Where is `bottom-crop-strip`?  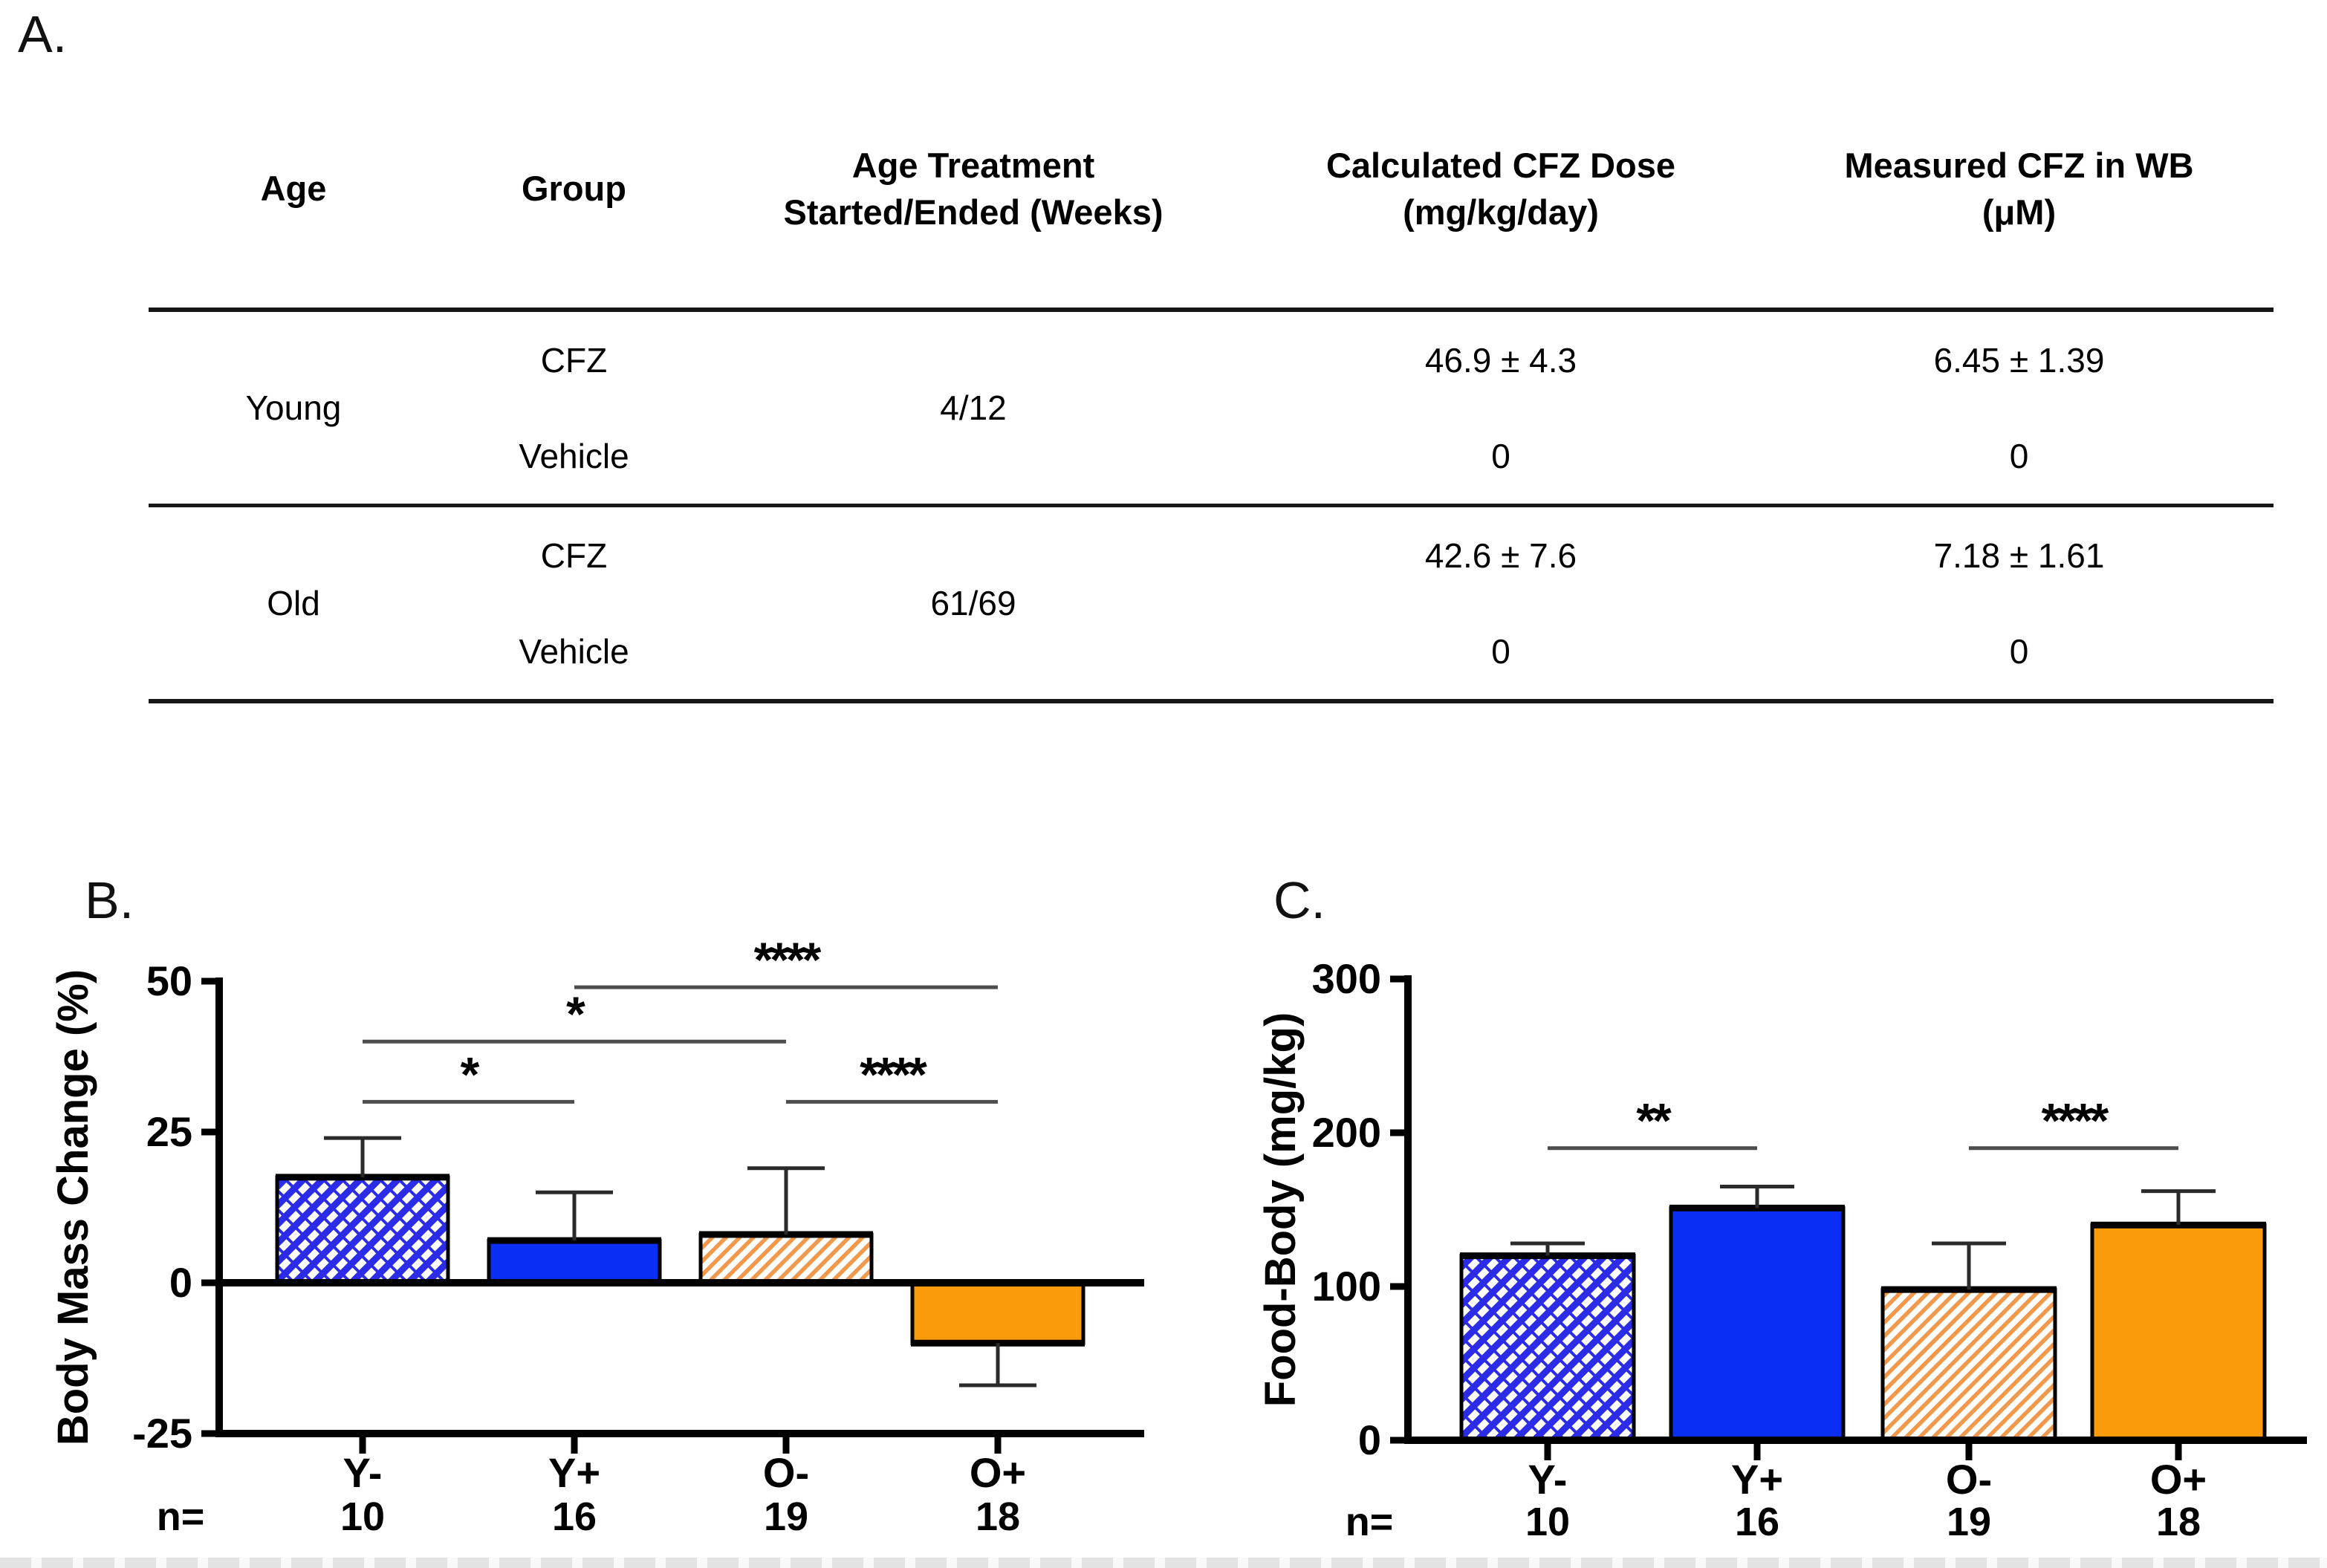 bottom-crop-strip is located at coordinates (1163, 1563).